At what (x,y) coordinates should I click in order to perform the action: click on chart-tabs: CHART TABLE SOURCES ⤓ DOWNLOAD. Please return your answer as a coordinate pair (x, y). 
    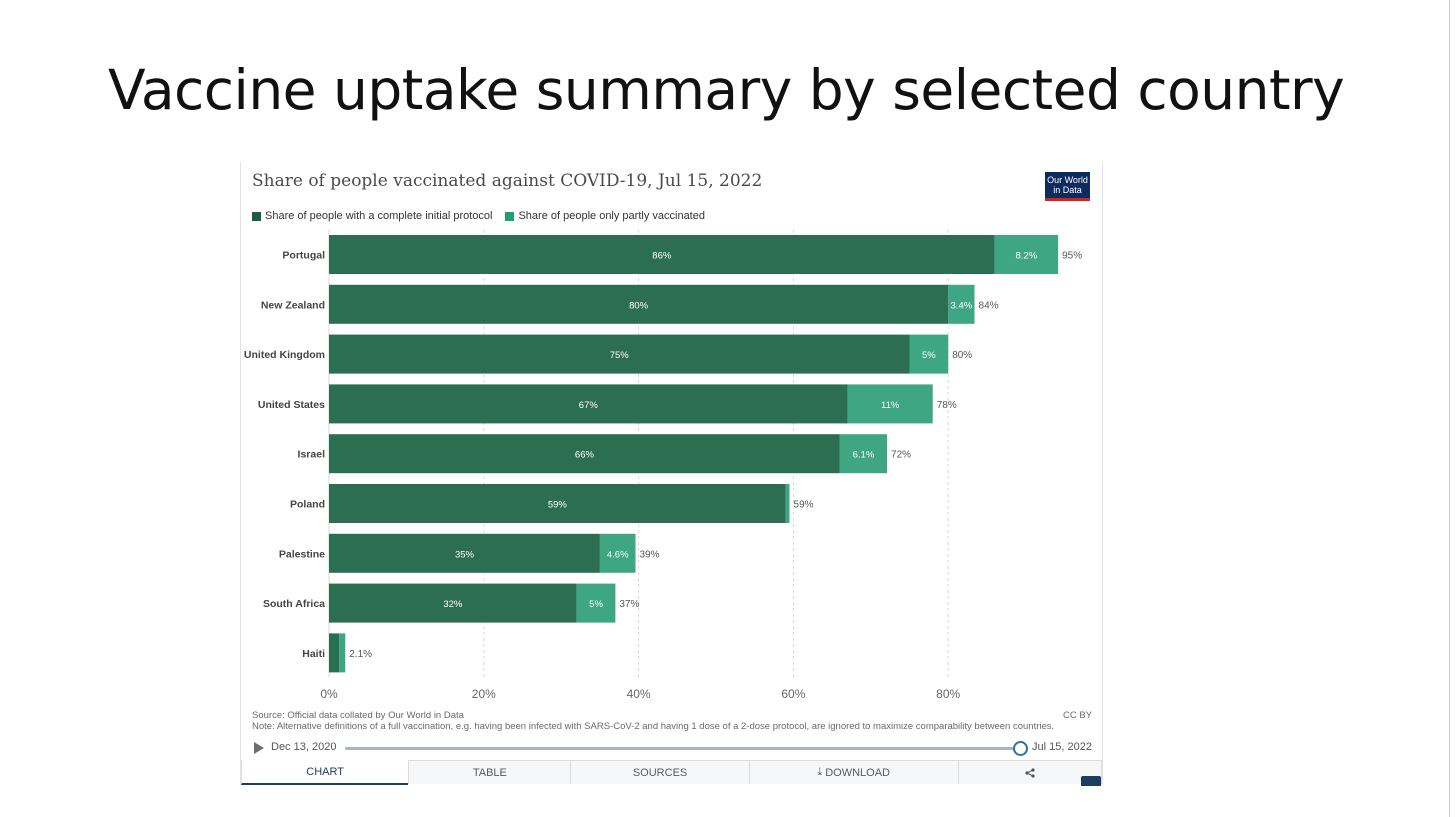
    Looking at the image, I should click on (671, 772).